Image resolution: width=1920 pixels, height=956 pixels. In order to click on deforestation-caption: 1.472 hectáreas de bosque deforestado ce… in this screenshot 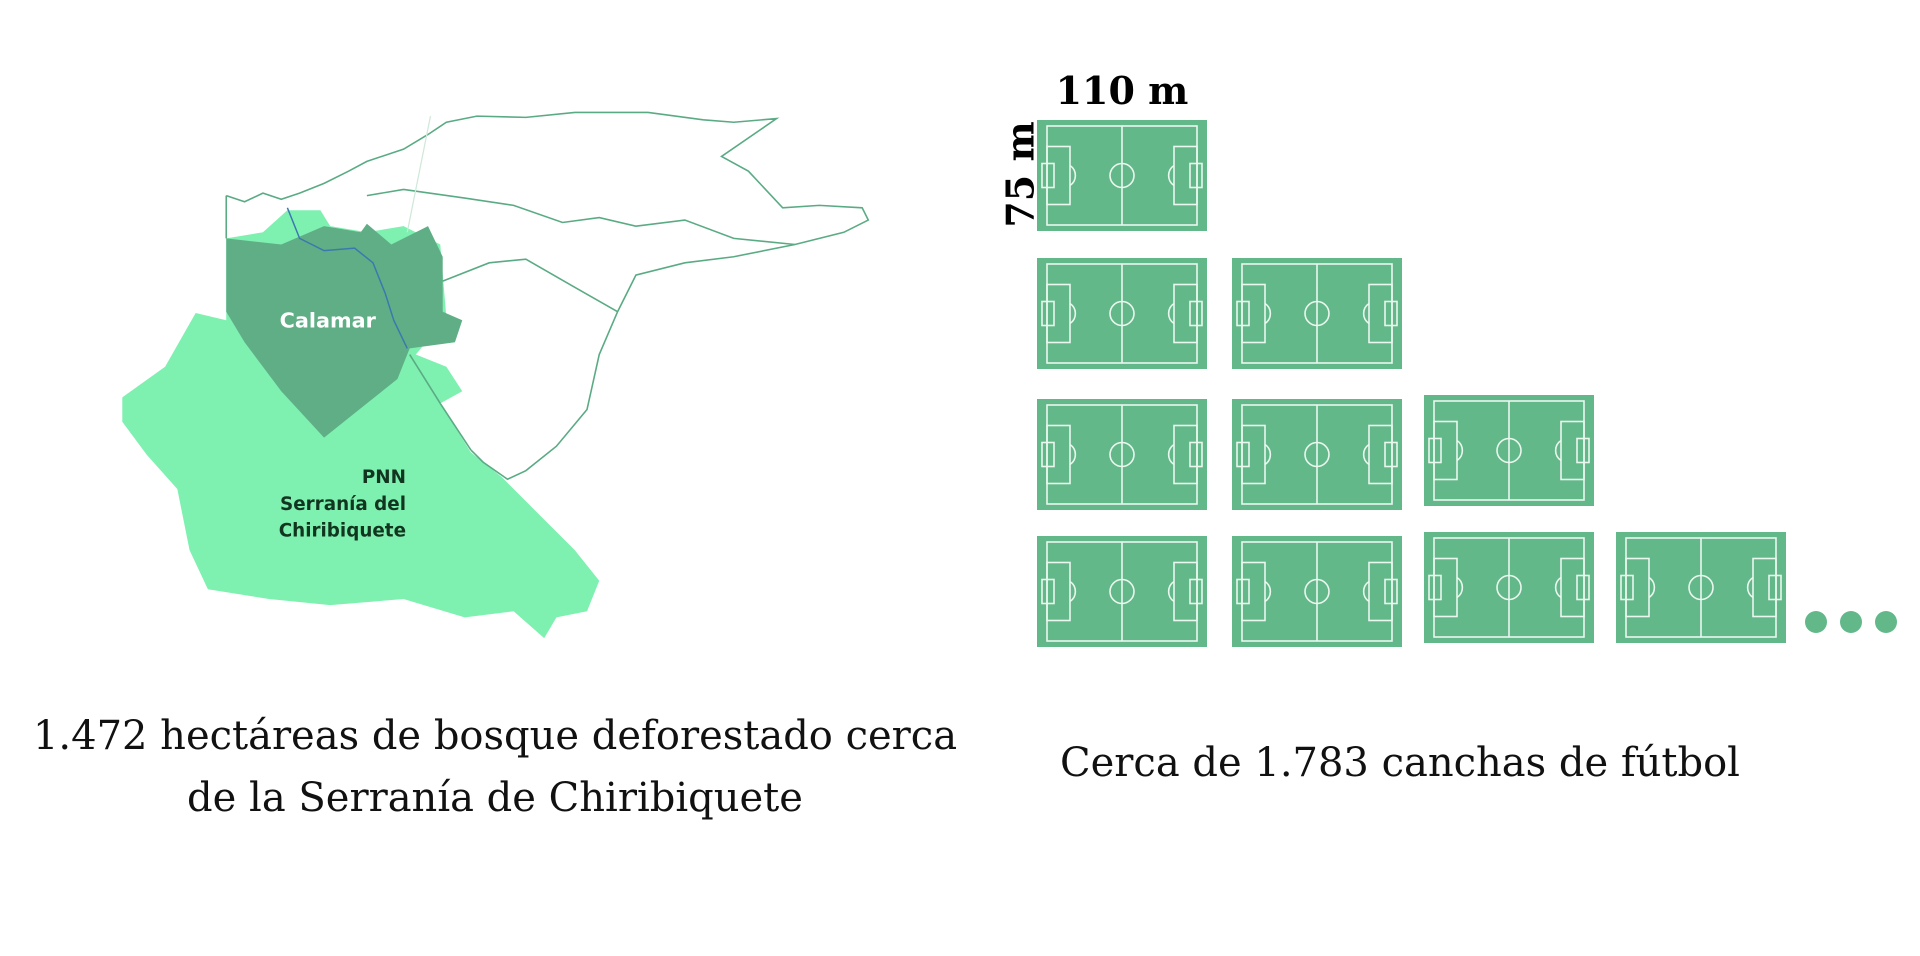, I will do `click(495, 767)`.